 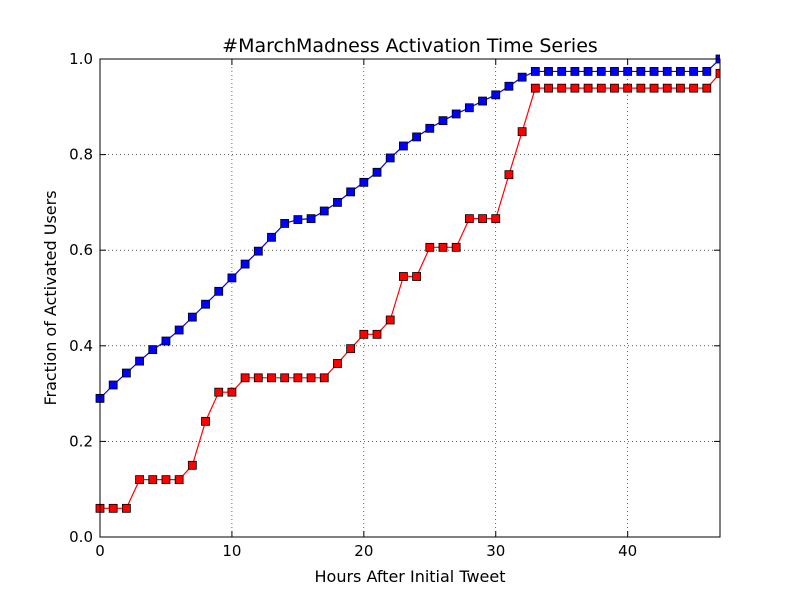 I want to click on y-tick-label: 0.2, so click(x=81, y=441).